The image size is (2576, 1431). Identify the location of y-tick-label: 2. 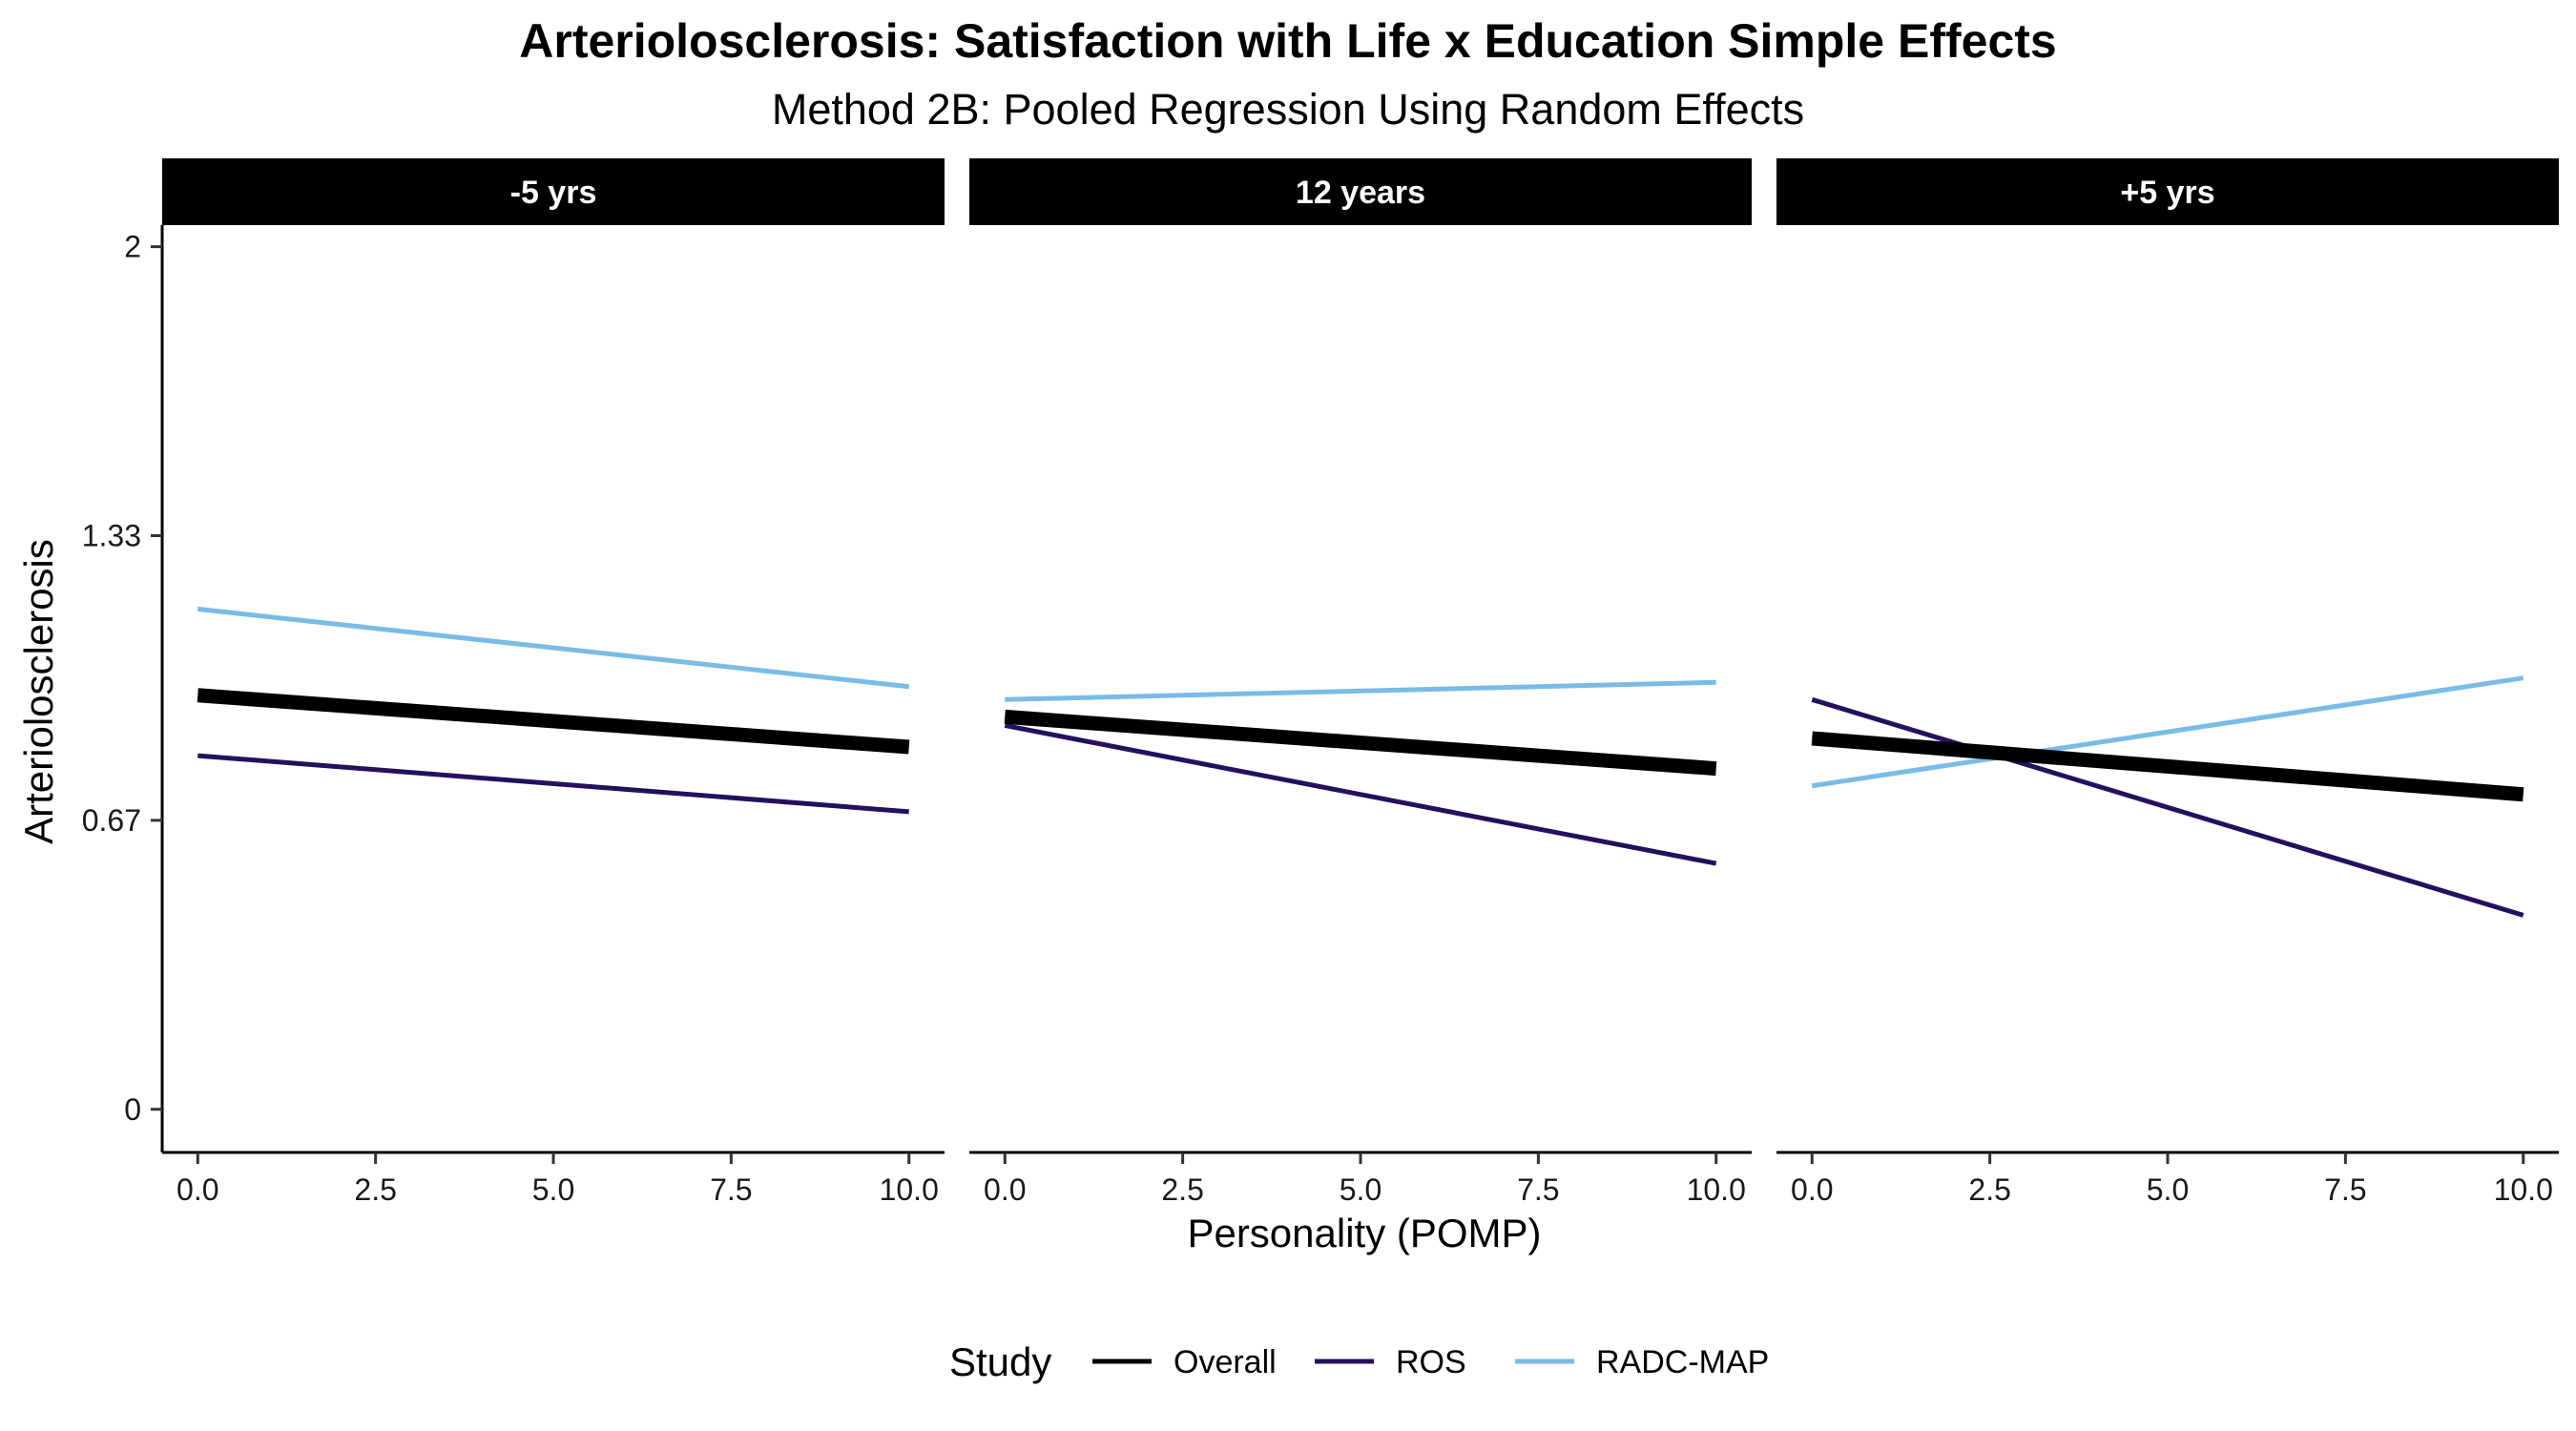
(132, 247).